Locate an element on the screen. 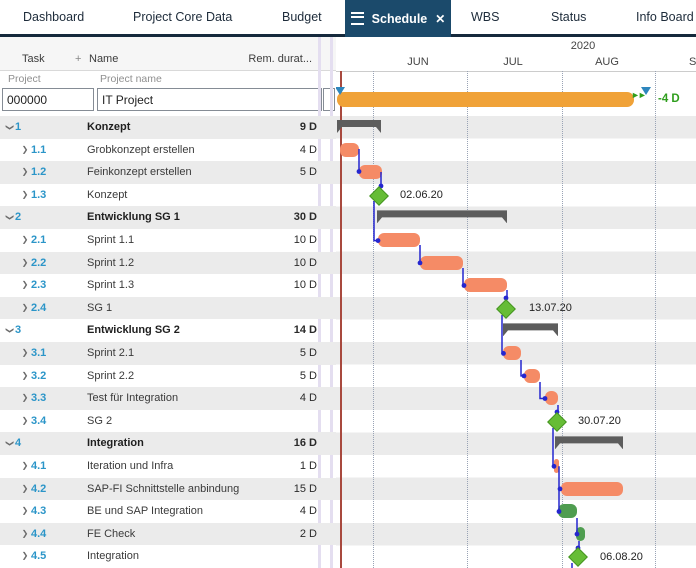  tab-schedule-active: Schedule ✕ is located at coordinates (398, 18).